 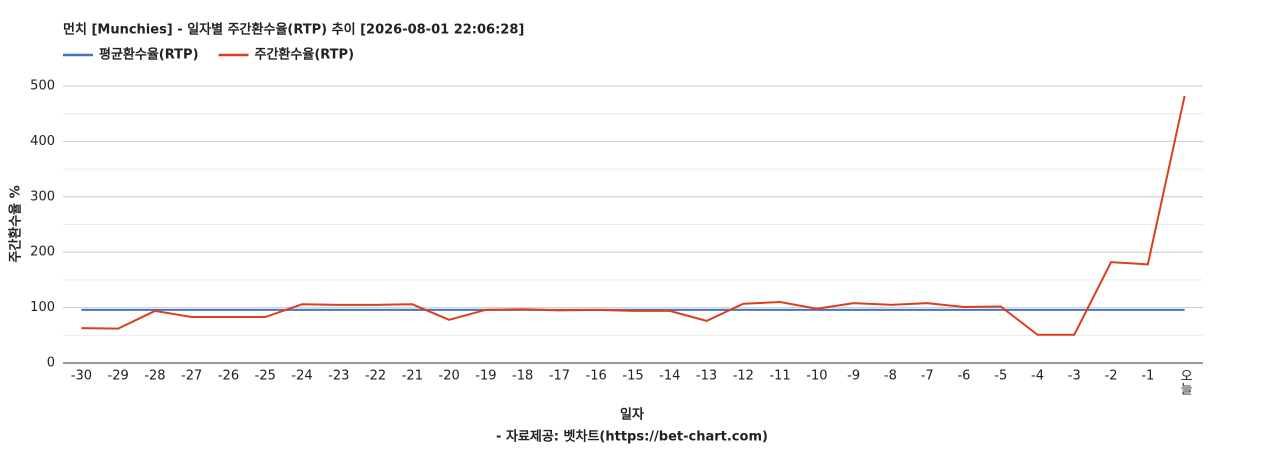 I want to click on x-tick-label: -6, so click(x=963, y=376).